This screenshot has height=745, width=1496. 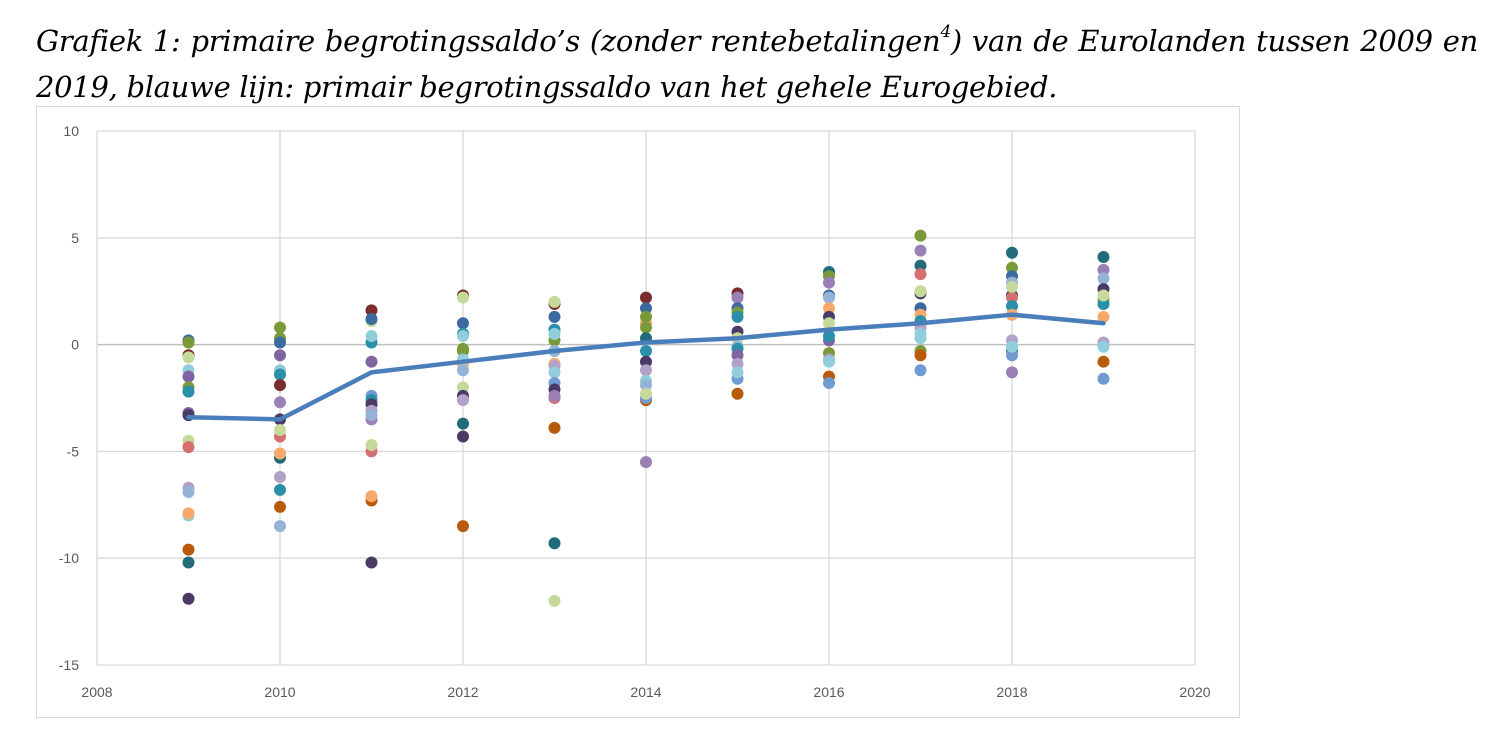 I want to click on x-tick-label: 2010, so click(x=279, y=692).